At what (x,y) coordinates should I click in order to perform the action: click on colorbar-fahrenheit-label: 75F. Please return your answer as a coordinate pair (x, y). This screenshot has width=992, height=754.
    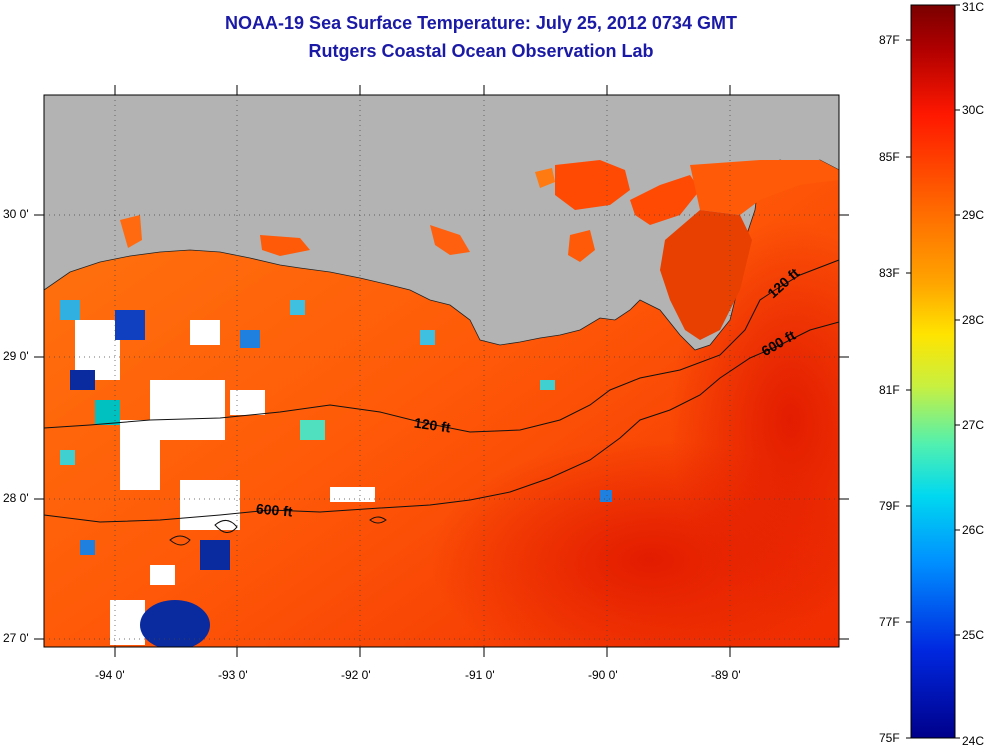
    Looking at the image, I should click on (889, 738).